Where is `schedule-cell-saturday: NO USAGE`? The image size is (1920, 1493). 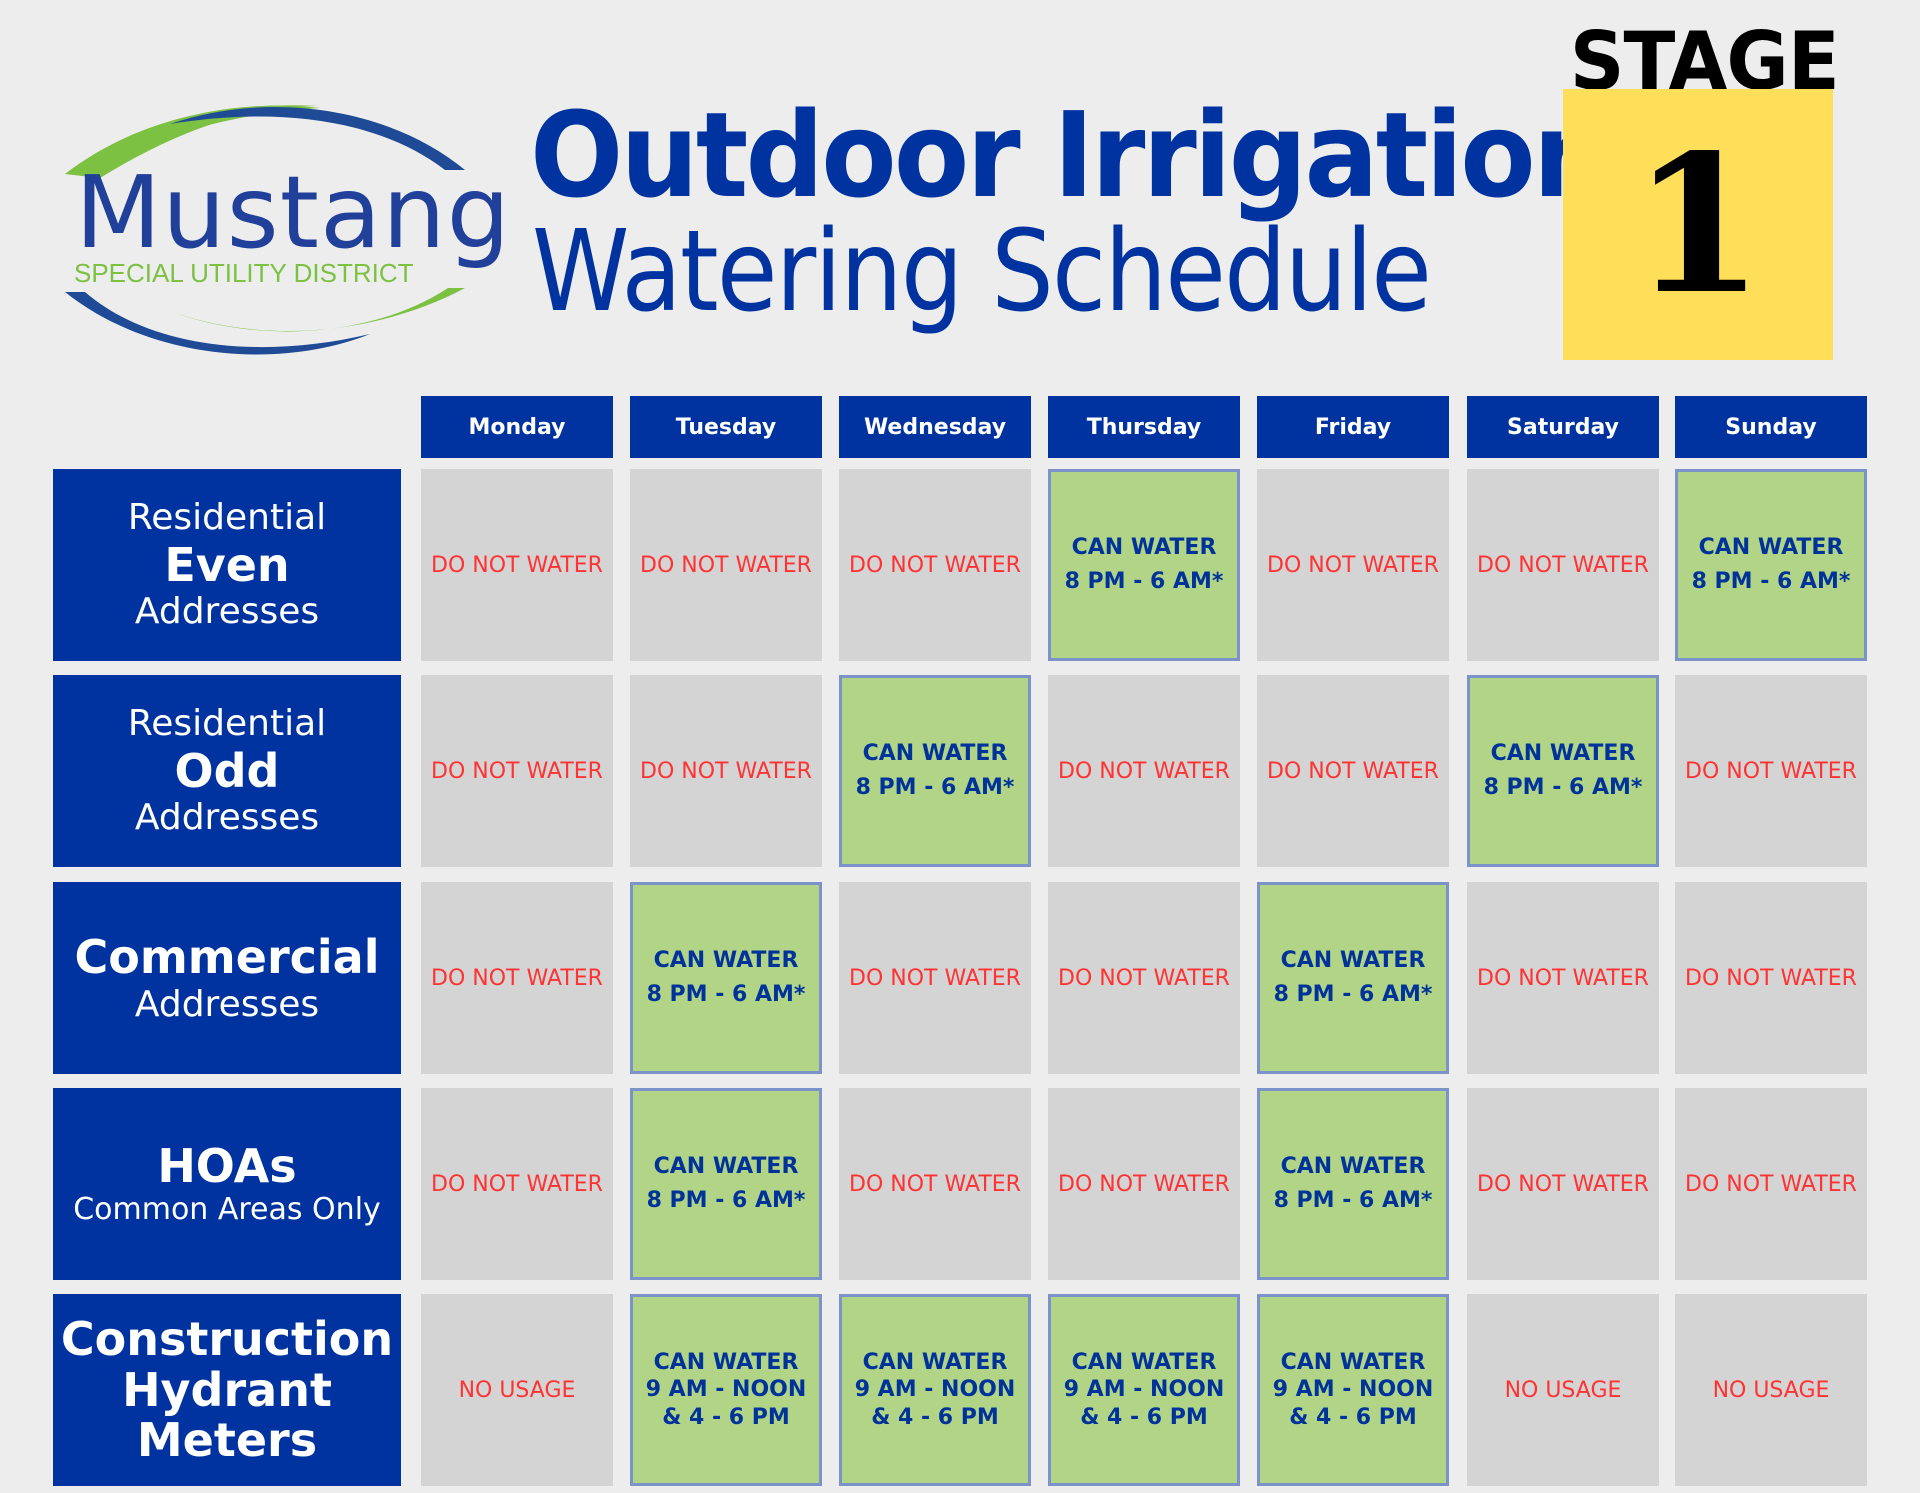 schedule-cell-saturday: NO USAGE is located at coordinates (1563, 1390).